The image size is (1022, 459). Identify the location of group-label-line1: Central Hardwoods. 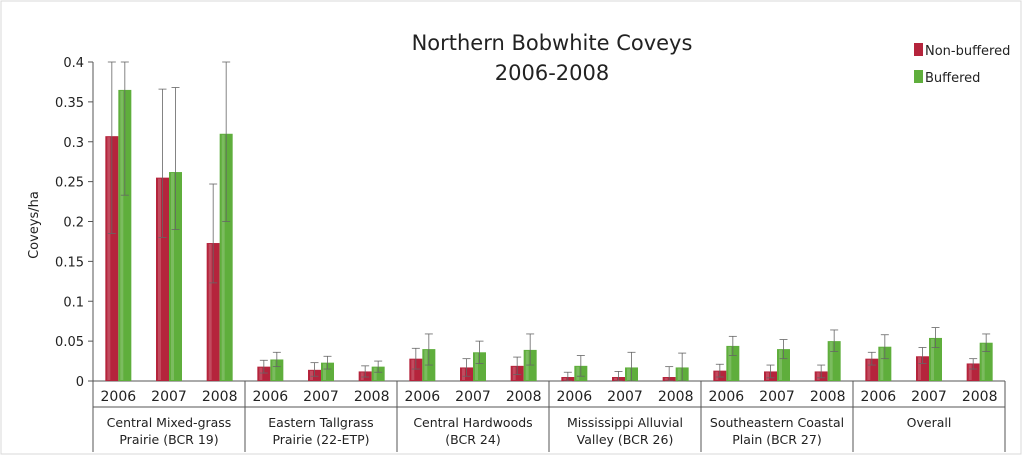
(472, 422).